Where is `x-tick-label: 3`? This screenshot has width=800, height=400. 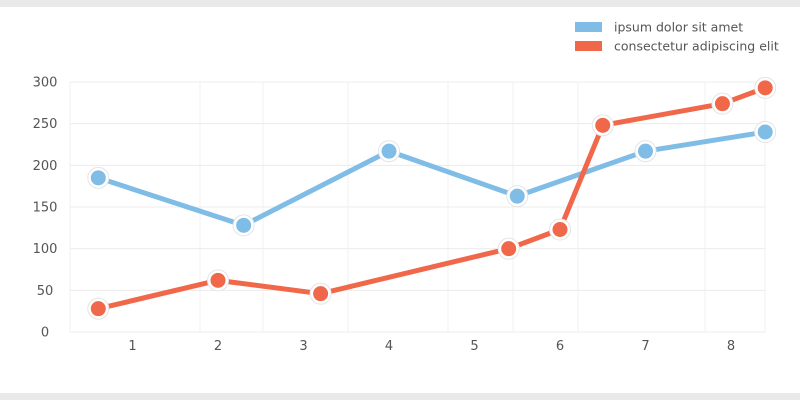
x-tick-label: 3 is located at coordinates (303, 346).